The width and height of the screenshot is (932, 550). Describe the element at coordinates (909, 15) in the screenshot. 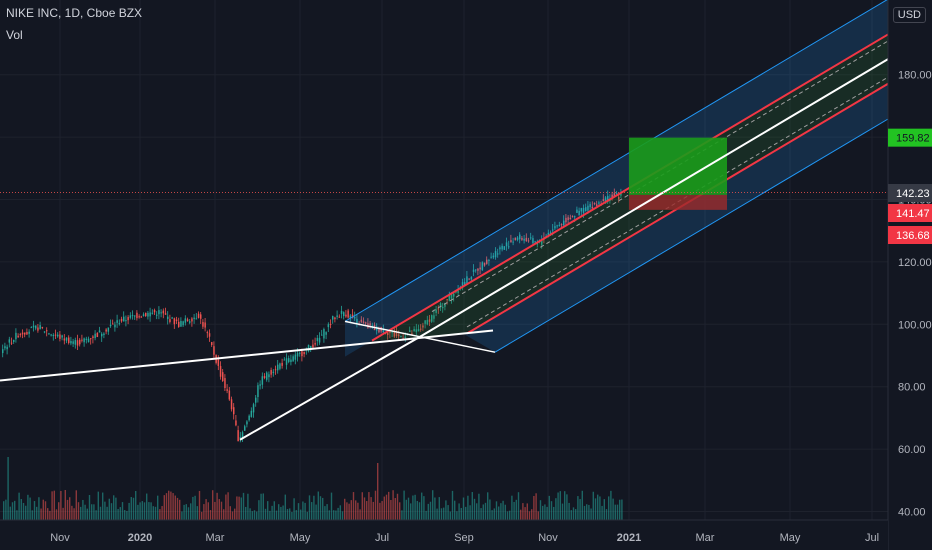

I see `currency-button: USD` at that location.